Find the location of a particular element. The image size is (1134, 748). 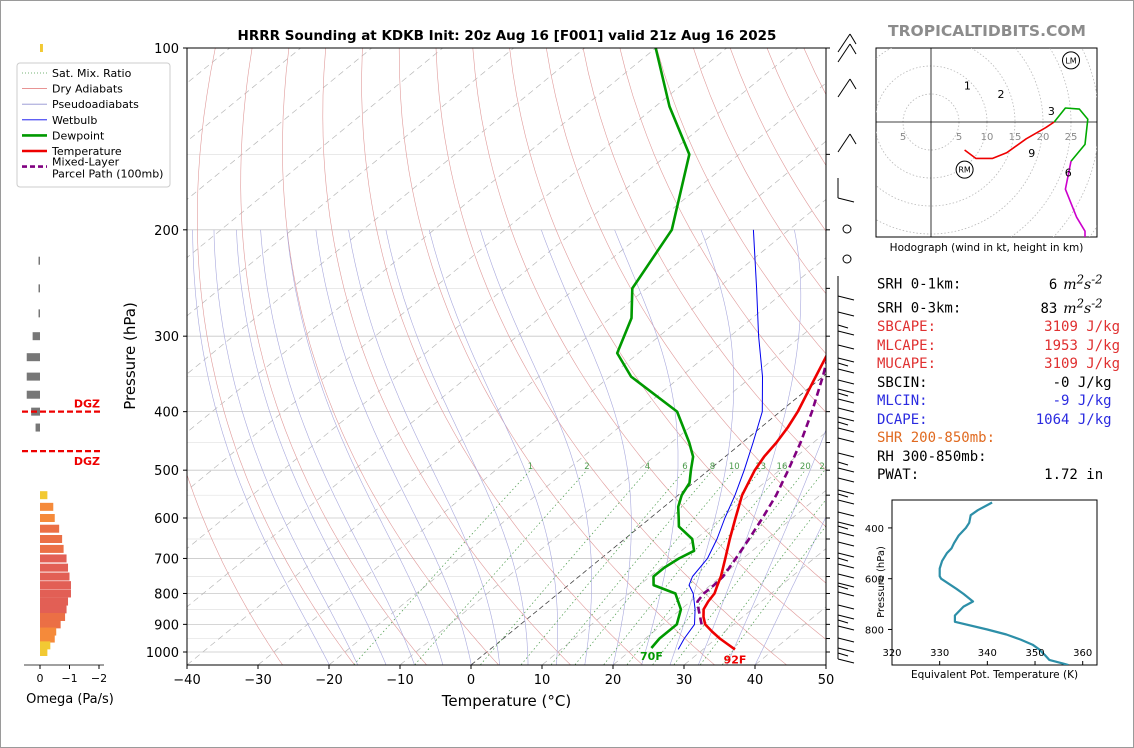

calm-circle is located at coordinates (847, 229).